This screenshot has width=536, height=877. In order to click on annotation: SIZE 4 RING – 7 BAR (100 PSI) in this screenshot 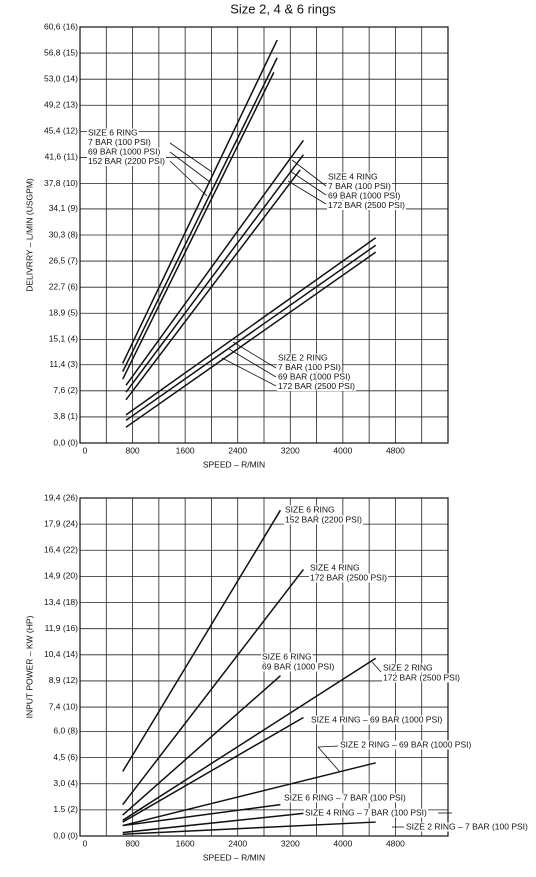, I will do `click(366, 812)`.